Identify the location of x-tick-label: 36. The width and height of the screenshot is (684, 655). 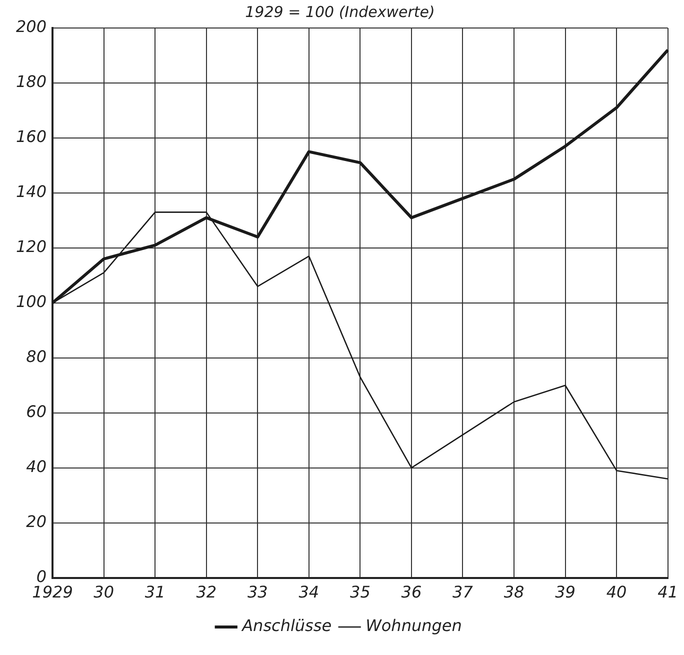
(411, 592).